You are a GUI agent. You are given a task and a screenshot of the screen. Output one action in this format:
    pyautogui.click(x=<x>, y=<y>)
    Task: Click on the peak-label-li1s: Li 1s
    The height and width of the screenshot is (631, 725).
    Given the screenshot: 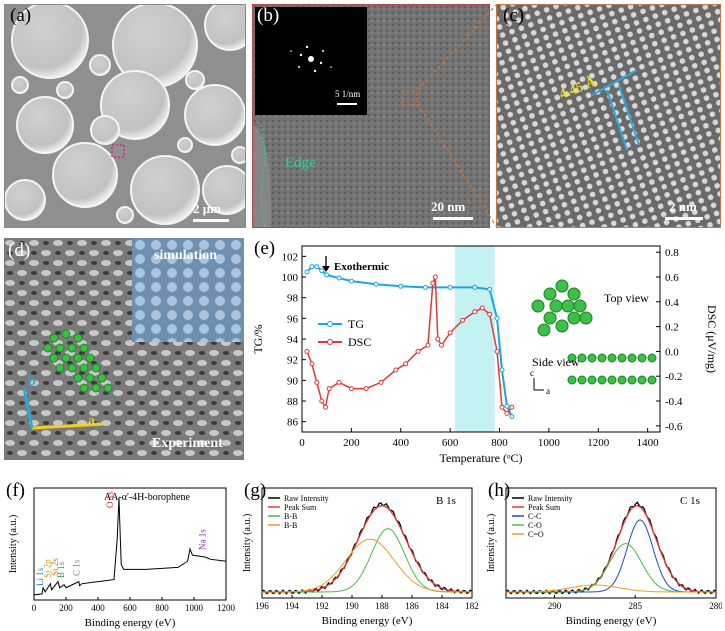 What is the action you would take?
    pyautogui.click(x=40, y=576)
    